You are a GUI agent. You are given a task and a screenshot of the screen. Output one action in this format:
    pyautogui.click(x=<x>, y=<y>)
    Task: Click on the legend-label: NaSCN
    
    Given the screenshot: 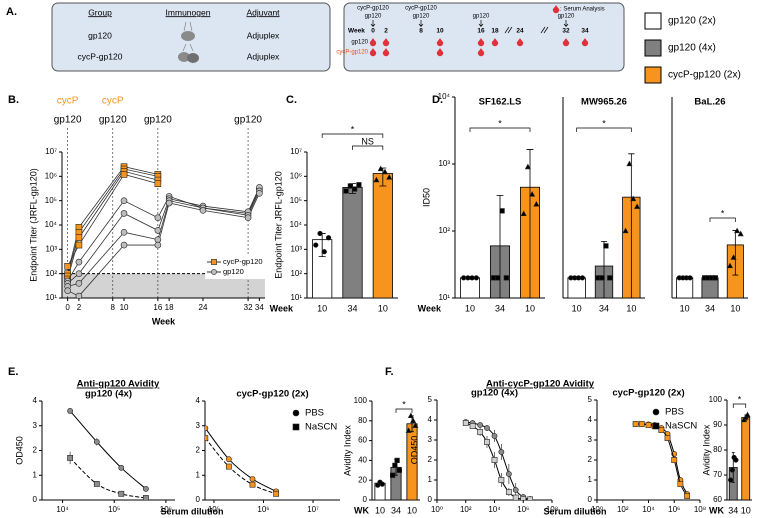 What is the action you would take?
    pyautogui.click(x=321, y=427)
    